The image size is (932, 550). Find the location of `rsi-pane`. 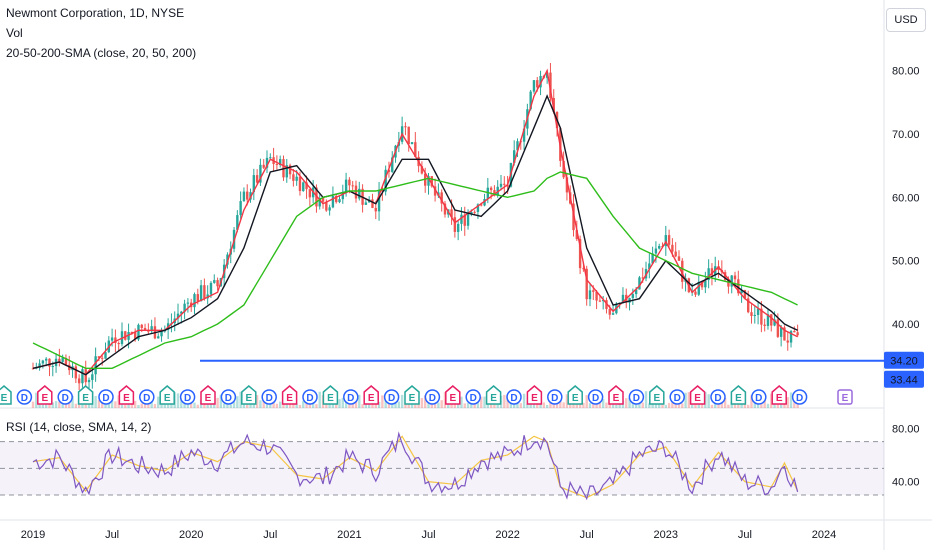

rsi-pane is located at coordinates (442, 466).